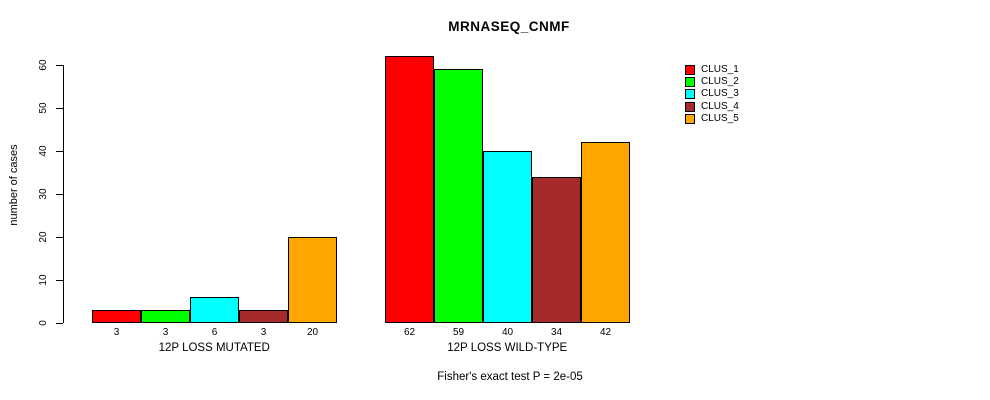  Describe the element at coordinates (214, 332) in the screenshot. I see `bar-value-label-clus_3-group1: 6` at that location.